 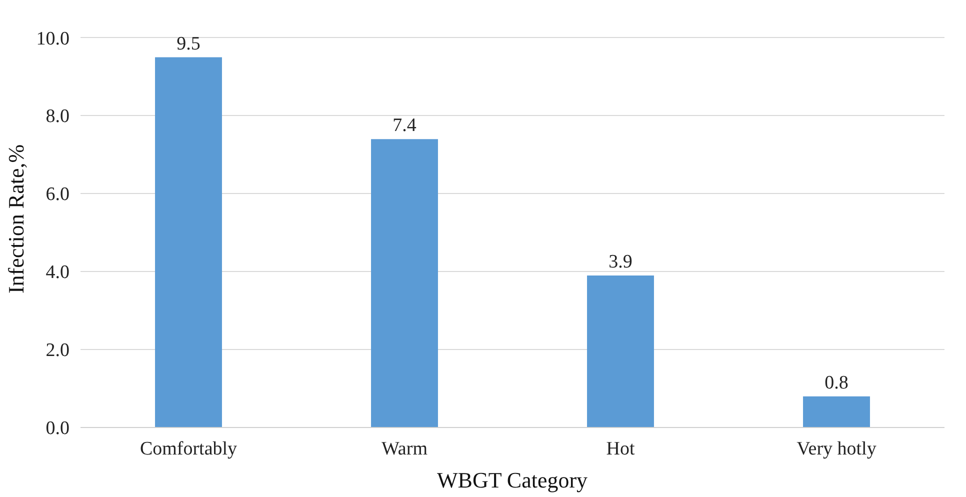 I want to click on y-tick-label: 4.0, so click(x=58, y=273).